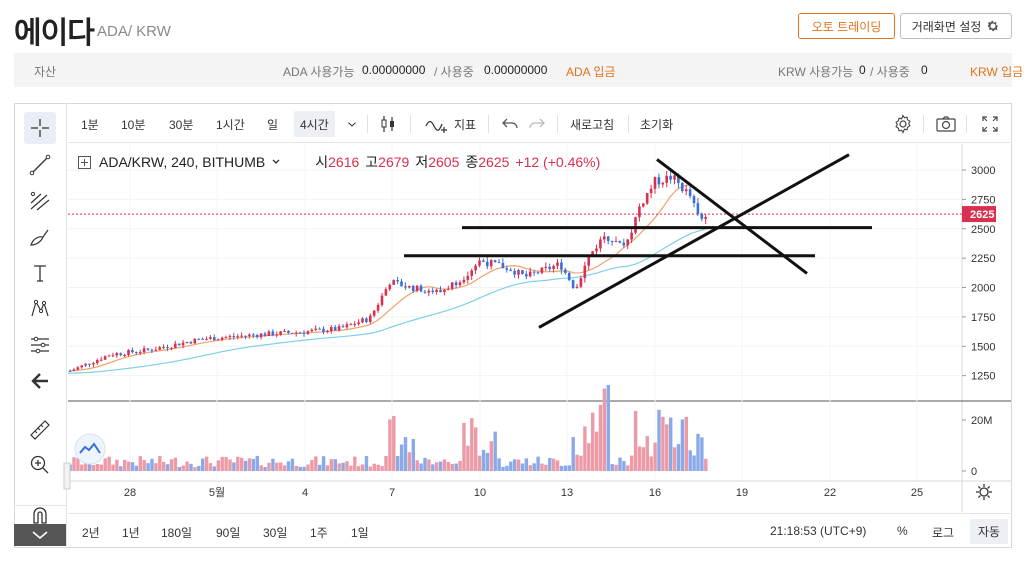  What do you see at coordinates (40, 165) in the screenshot?
I see `trend-line-tool` at bounding box center [40, 165].